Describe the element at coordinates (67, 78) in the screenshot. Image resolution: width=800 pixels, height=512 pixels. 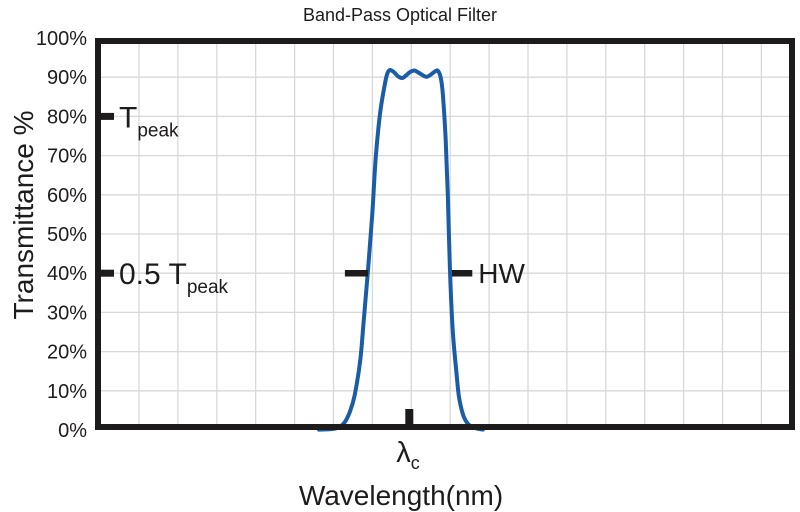
I see `y-tick-label: 90%` at that location.